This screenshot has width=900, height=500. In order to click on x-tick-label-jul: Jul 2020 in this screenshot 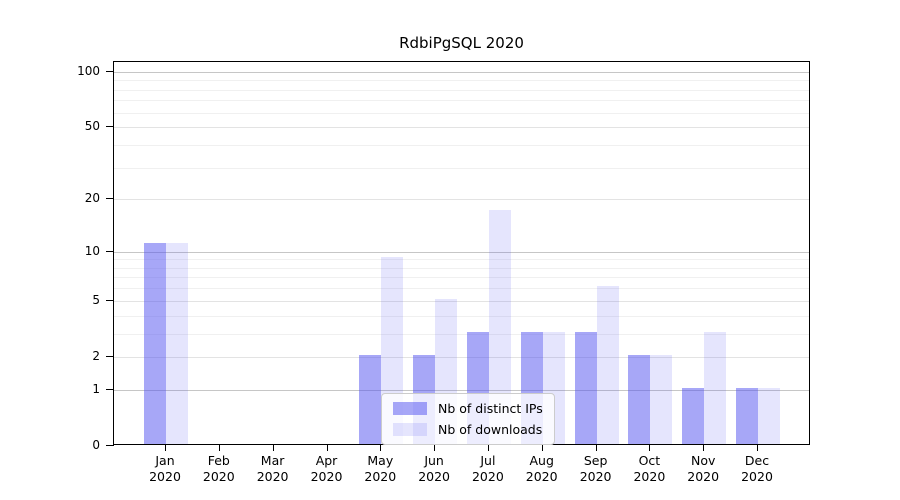, I will do `click(488, 469)`.